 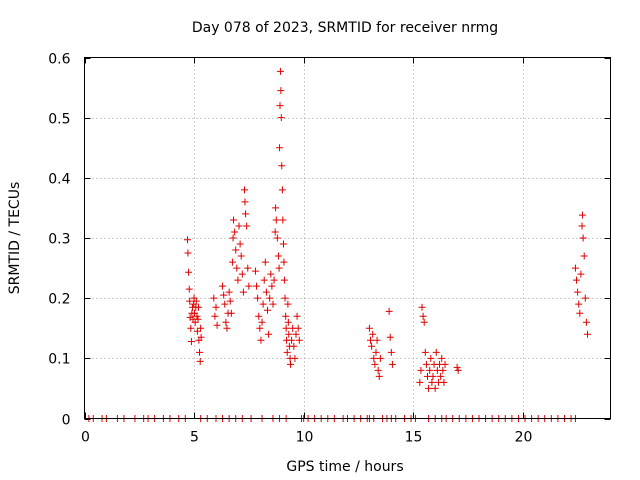 What do you see at coordinates (344, 467) in the screenshot?
I see `x-axis-label: GPS time / hours` at bounding box center [344, 467].